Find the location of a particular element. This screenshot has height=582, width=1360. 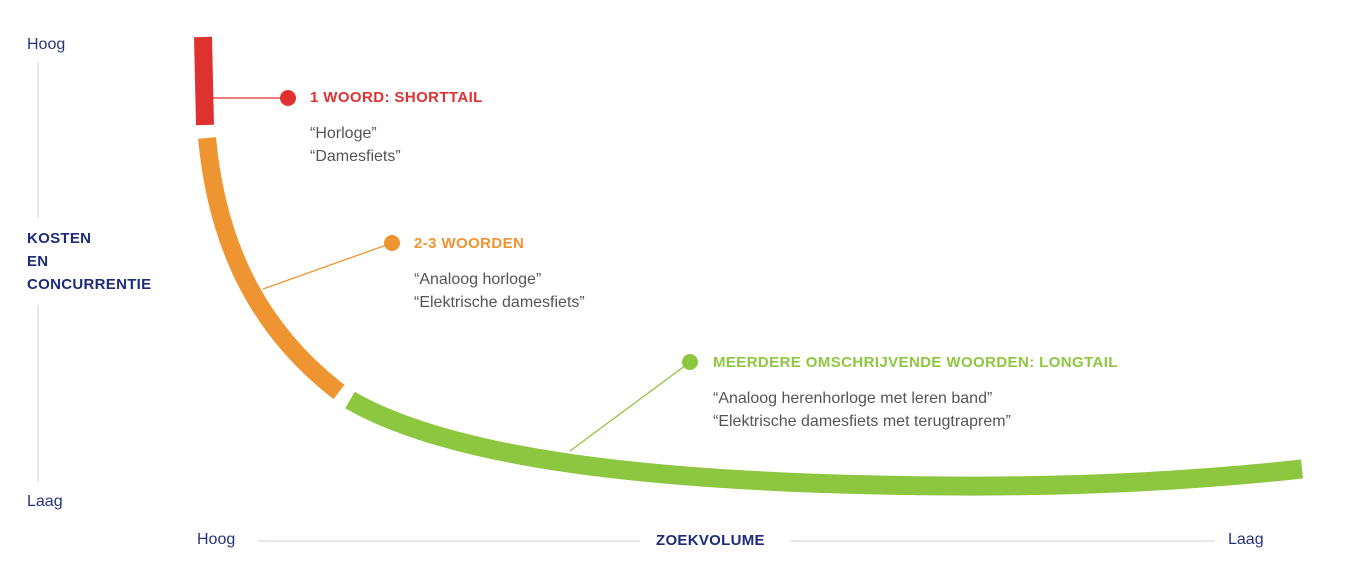

marker-dot-shorttail is located at coordinates (288, 98).